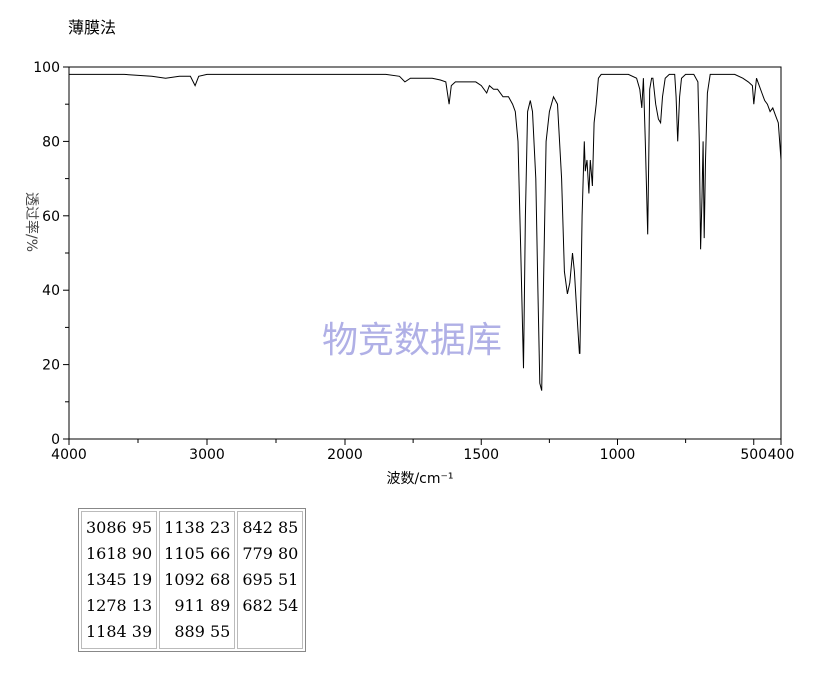 This screenshot has height=680, width=822. What do you see at coordinates (753, 455) in the screenshot?
I see `x-tick-label: 500` at bounding box center [753, 455].